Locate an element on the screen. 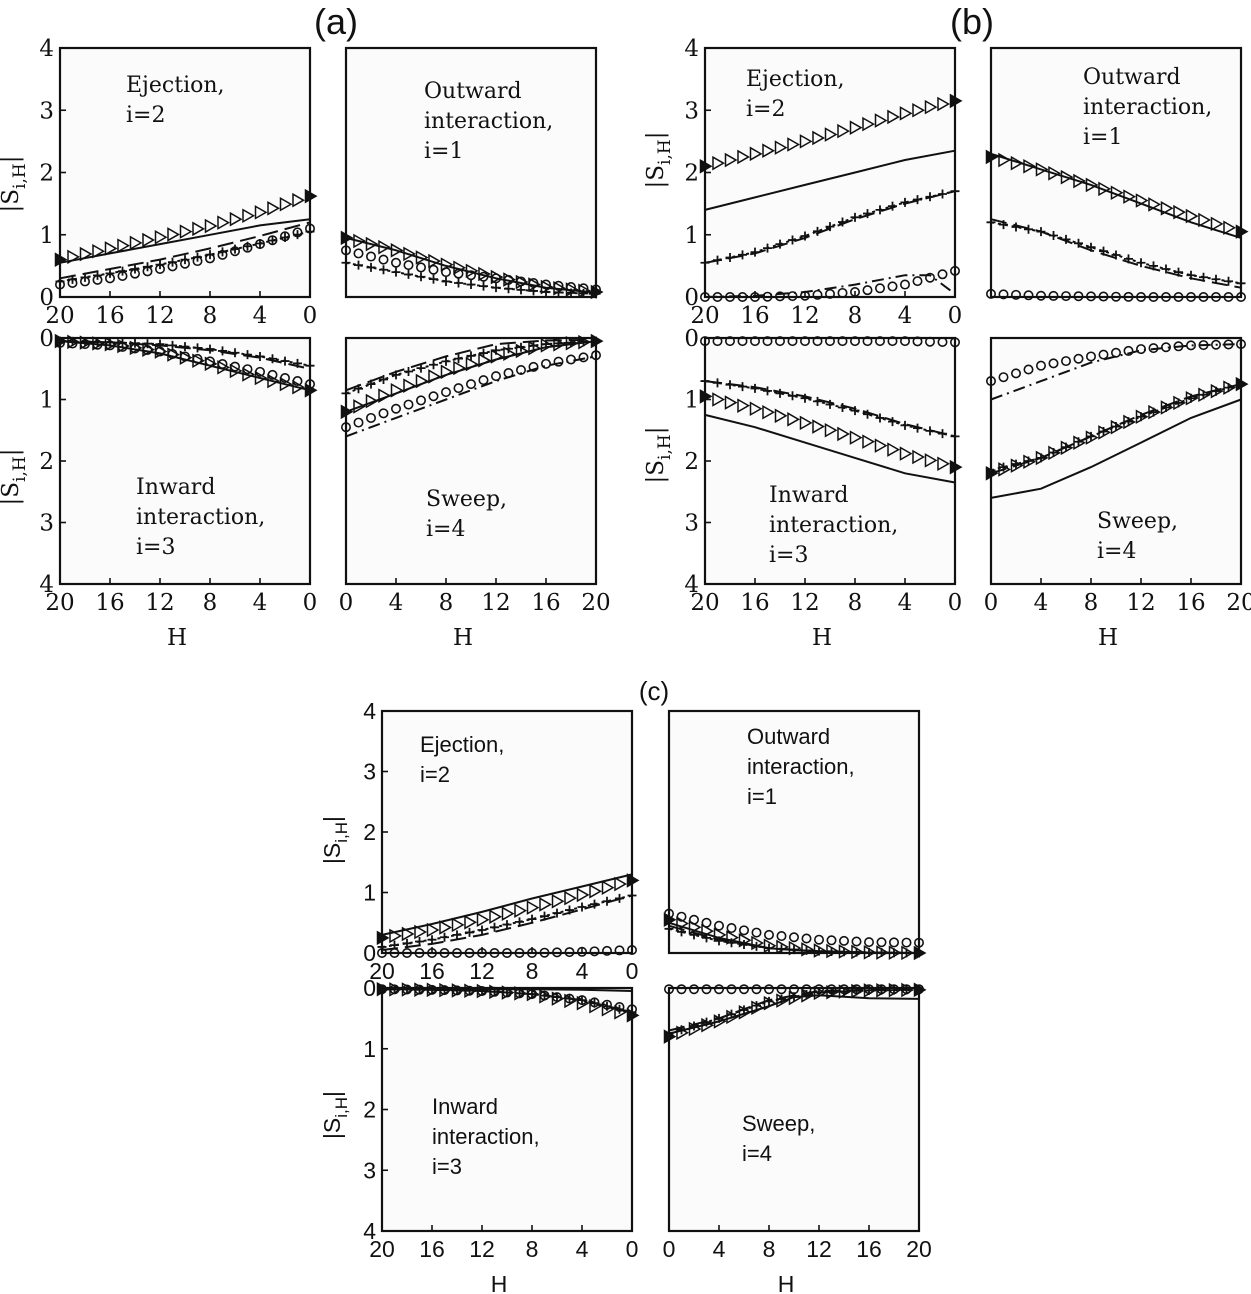  y-tick-label: 4 is located at coordinates (46, 585).